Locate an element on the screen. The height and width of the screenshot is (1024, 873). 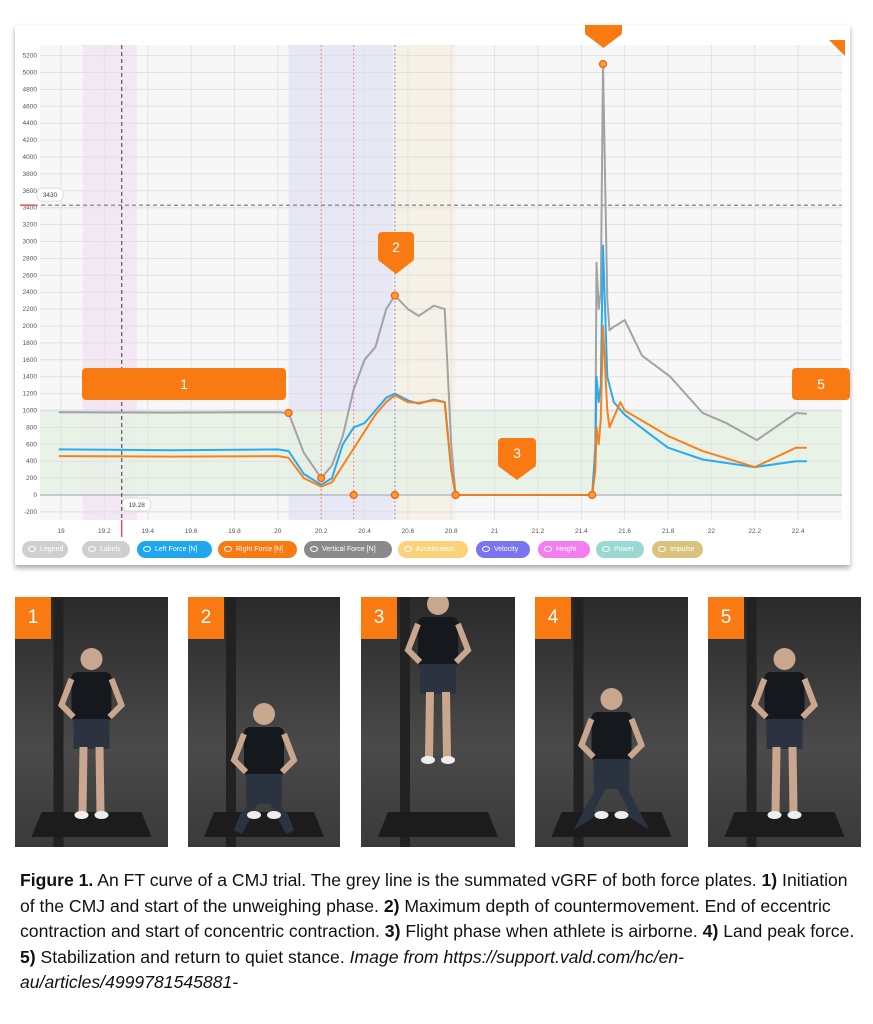
y-tick-label: 1600 is located at coordinates (30, 360).